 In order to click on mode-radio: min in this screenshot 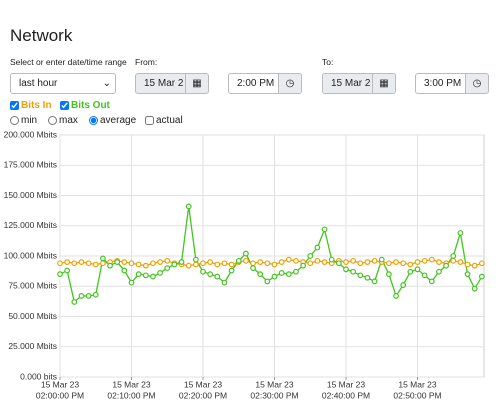, I will do `click(23, 120)`.